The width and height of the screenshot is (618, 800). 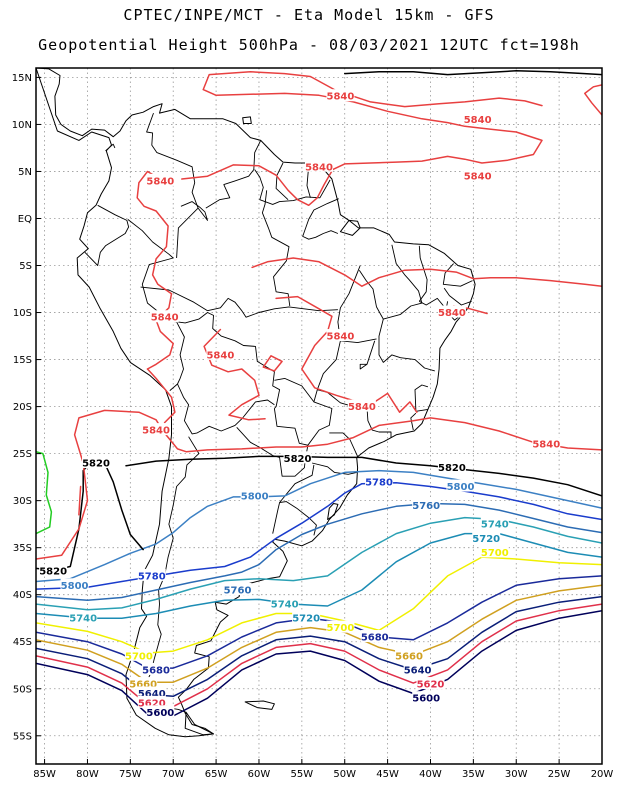 I want to click on lon-tick-label: 80W, so click(x=87, y=774).